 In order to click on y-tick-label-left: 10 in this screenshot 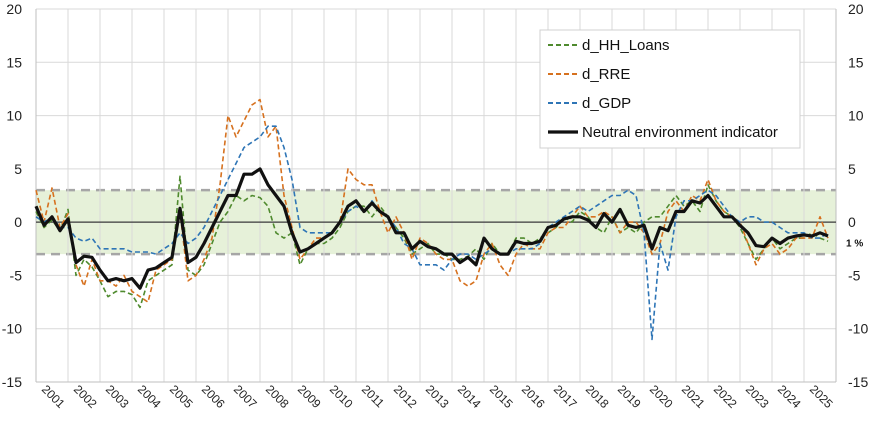, I will do `click(14, 116)`.